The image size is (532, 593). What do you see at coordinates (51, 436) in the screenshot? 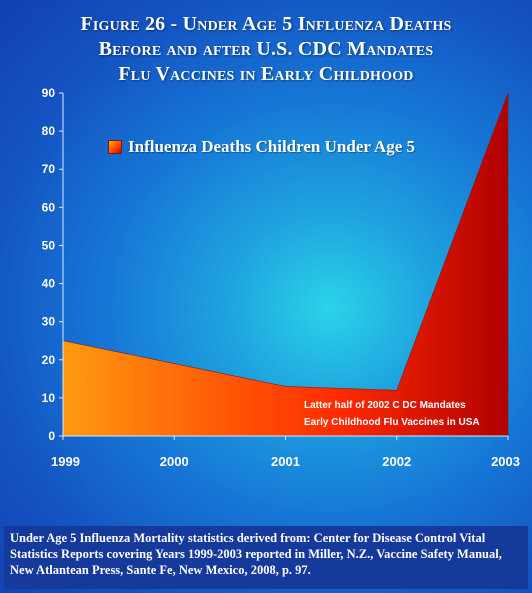
I see `y-tick-label: 0` at bounding box center [51, 436].